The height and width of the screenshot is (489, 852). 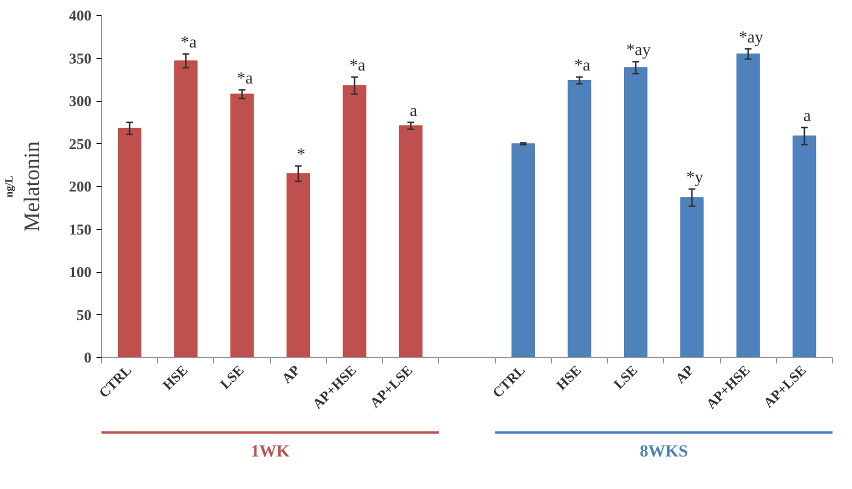 What do you see at coordinates (84, 316) in the screenshot?
I see `y-tick-label: 50` at bounding box center [84, 316].